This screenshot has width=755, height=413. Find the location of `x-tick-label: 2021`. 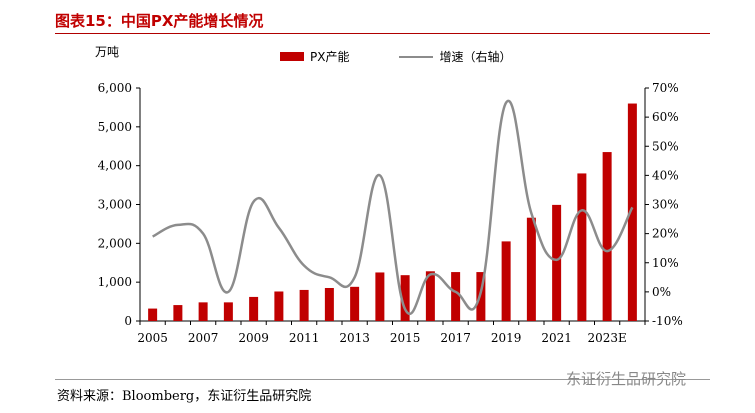

x-tick-label: 2021 is located at coordinates (556, 338).